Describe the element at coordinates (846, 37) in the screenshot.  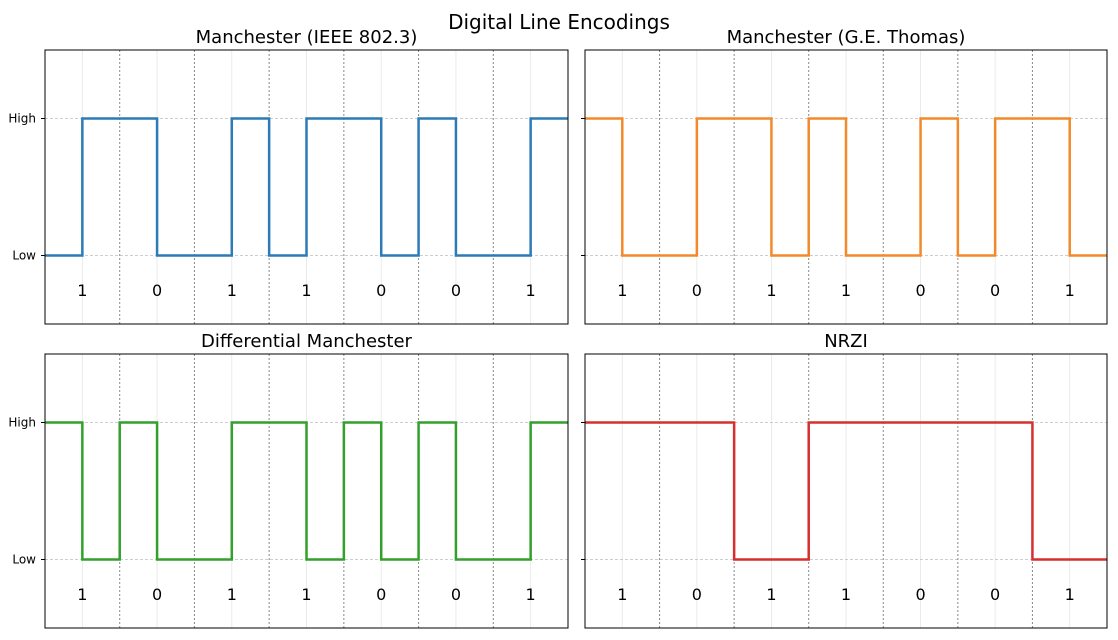
I see `panel-title: Manchester (G.E. Thomas)` at that location.